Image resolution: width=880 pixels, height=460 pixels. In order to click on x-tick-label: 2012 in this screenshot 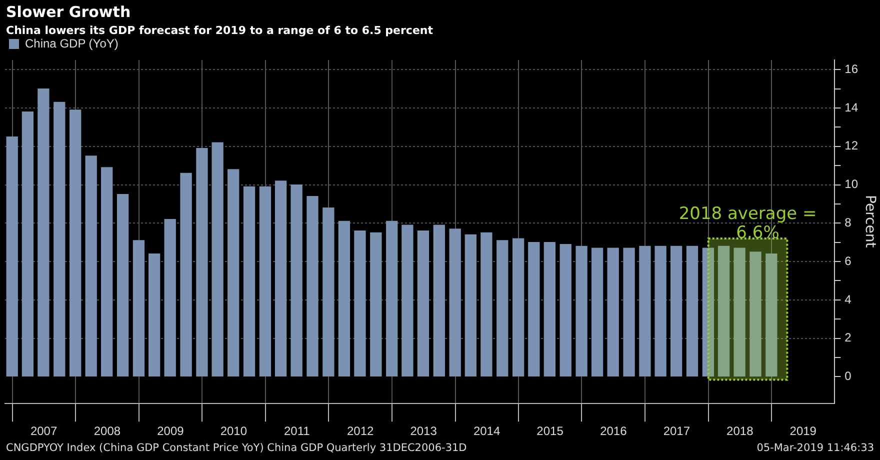, I will do `click(360, 431)`.